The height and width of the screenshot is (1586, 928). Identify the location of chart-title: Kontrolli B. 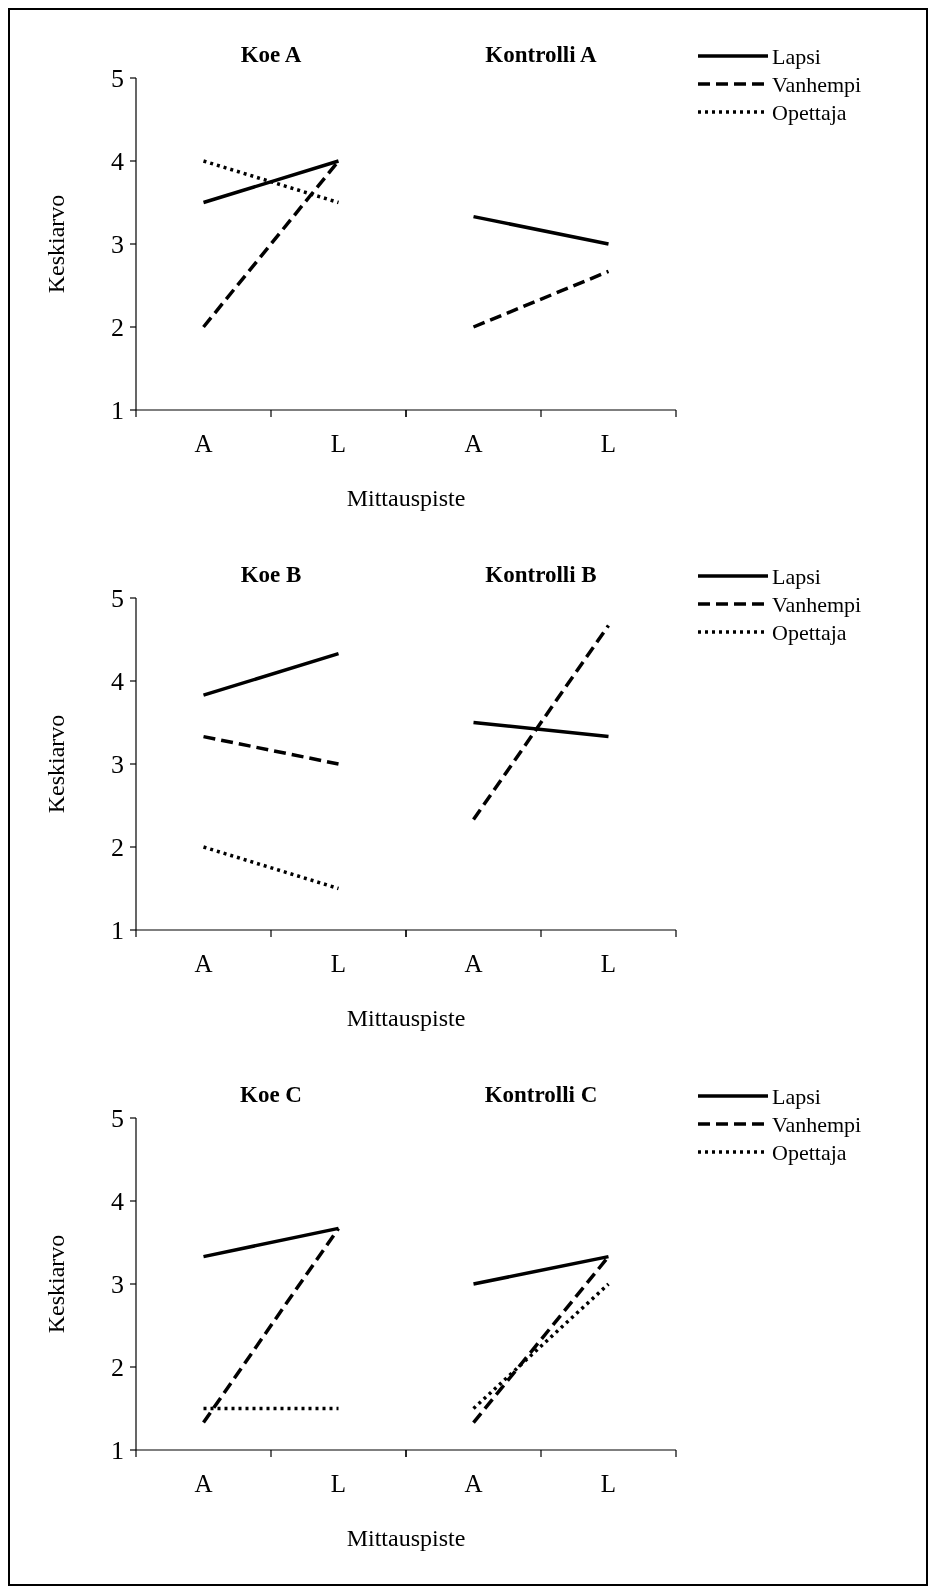
(541, 574).